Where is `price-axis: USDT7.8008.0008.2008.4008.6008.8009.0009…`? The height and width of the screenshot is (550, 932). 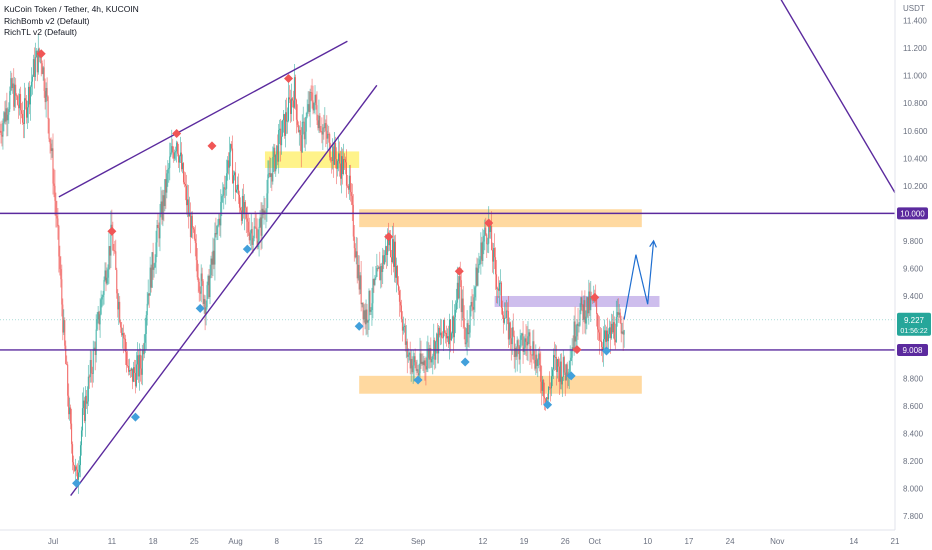 price-axis: USDT7.8008.0008.2008.4008.6008.8009.0009… is located at coordinates (915, 262).